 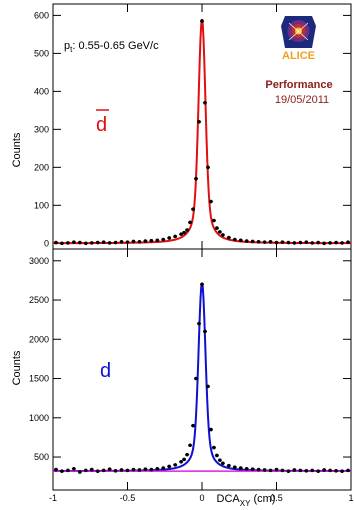 I want to click on pt-range-annotation: pt: 0.55-0.65 GeV/c, so click(x=111, y=47).